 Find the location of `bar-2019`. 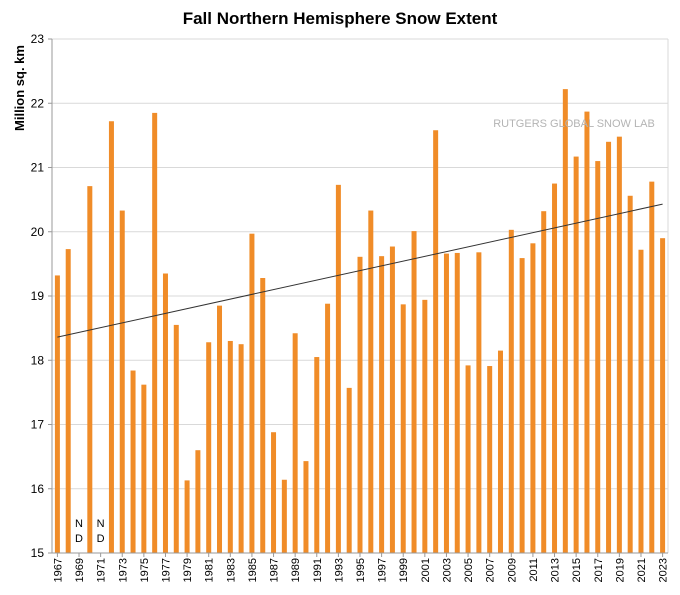

bar-2019 is located at coordinates (619, 344).